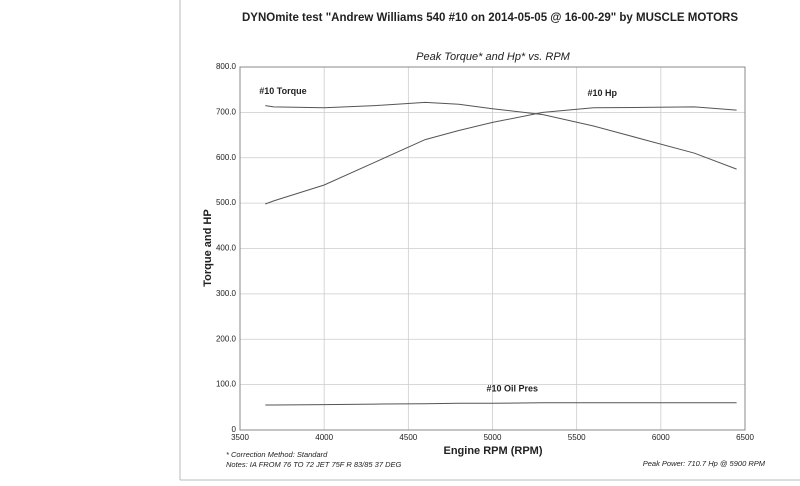  Describe the element at coordinates (226, 338) in the screenshot. I see `y-tick-label: 200.0` at that location.